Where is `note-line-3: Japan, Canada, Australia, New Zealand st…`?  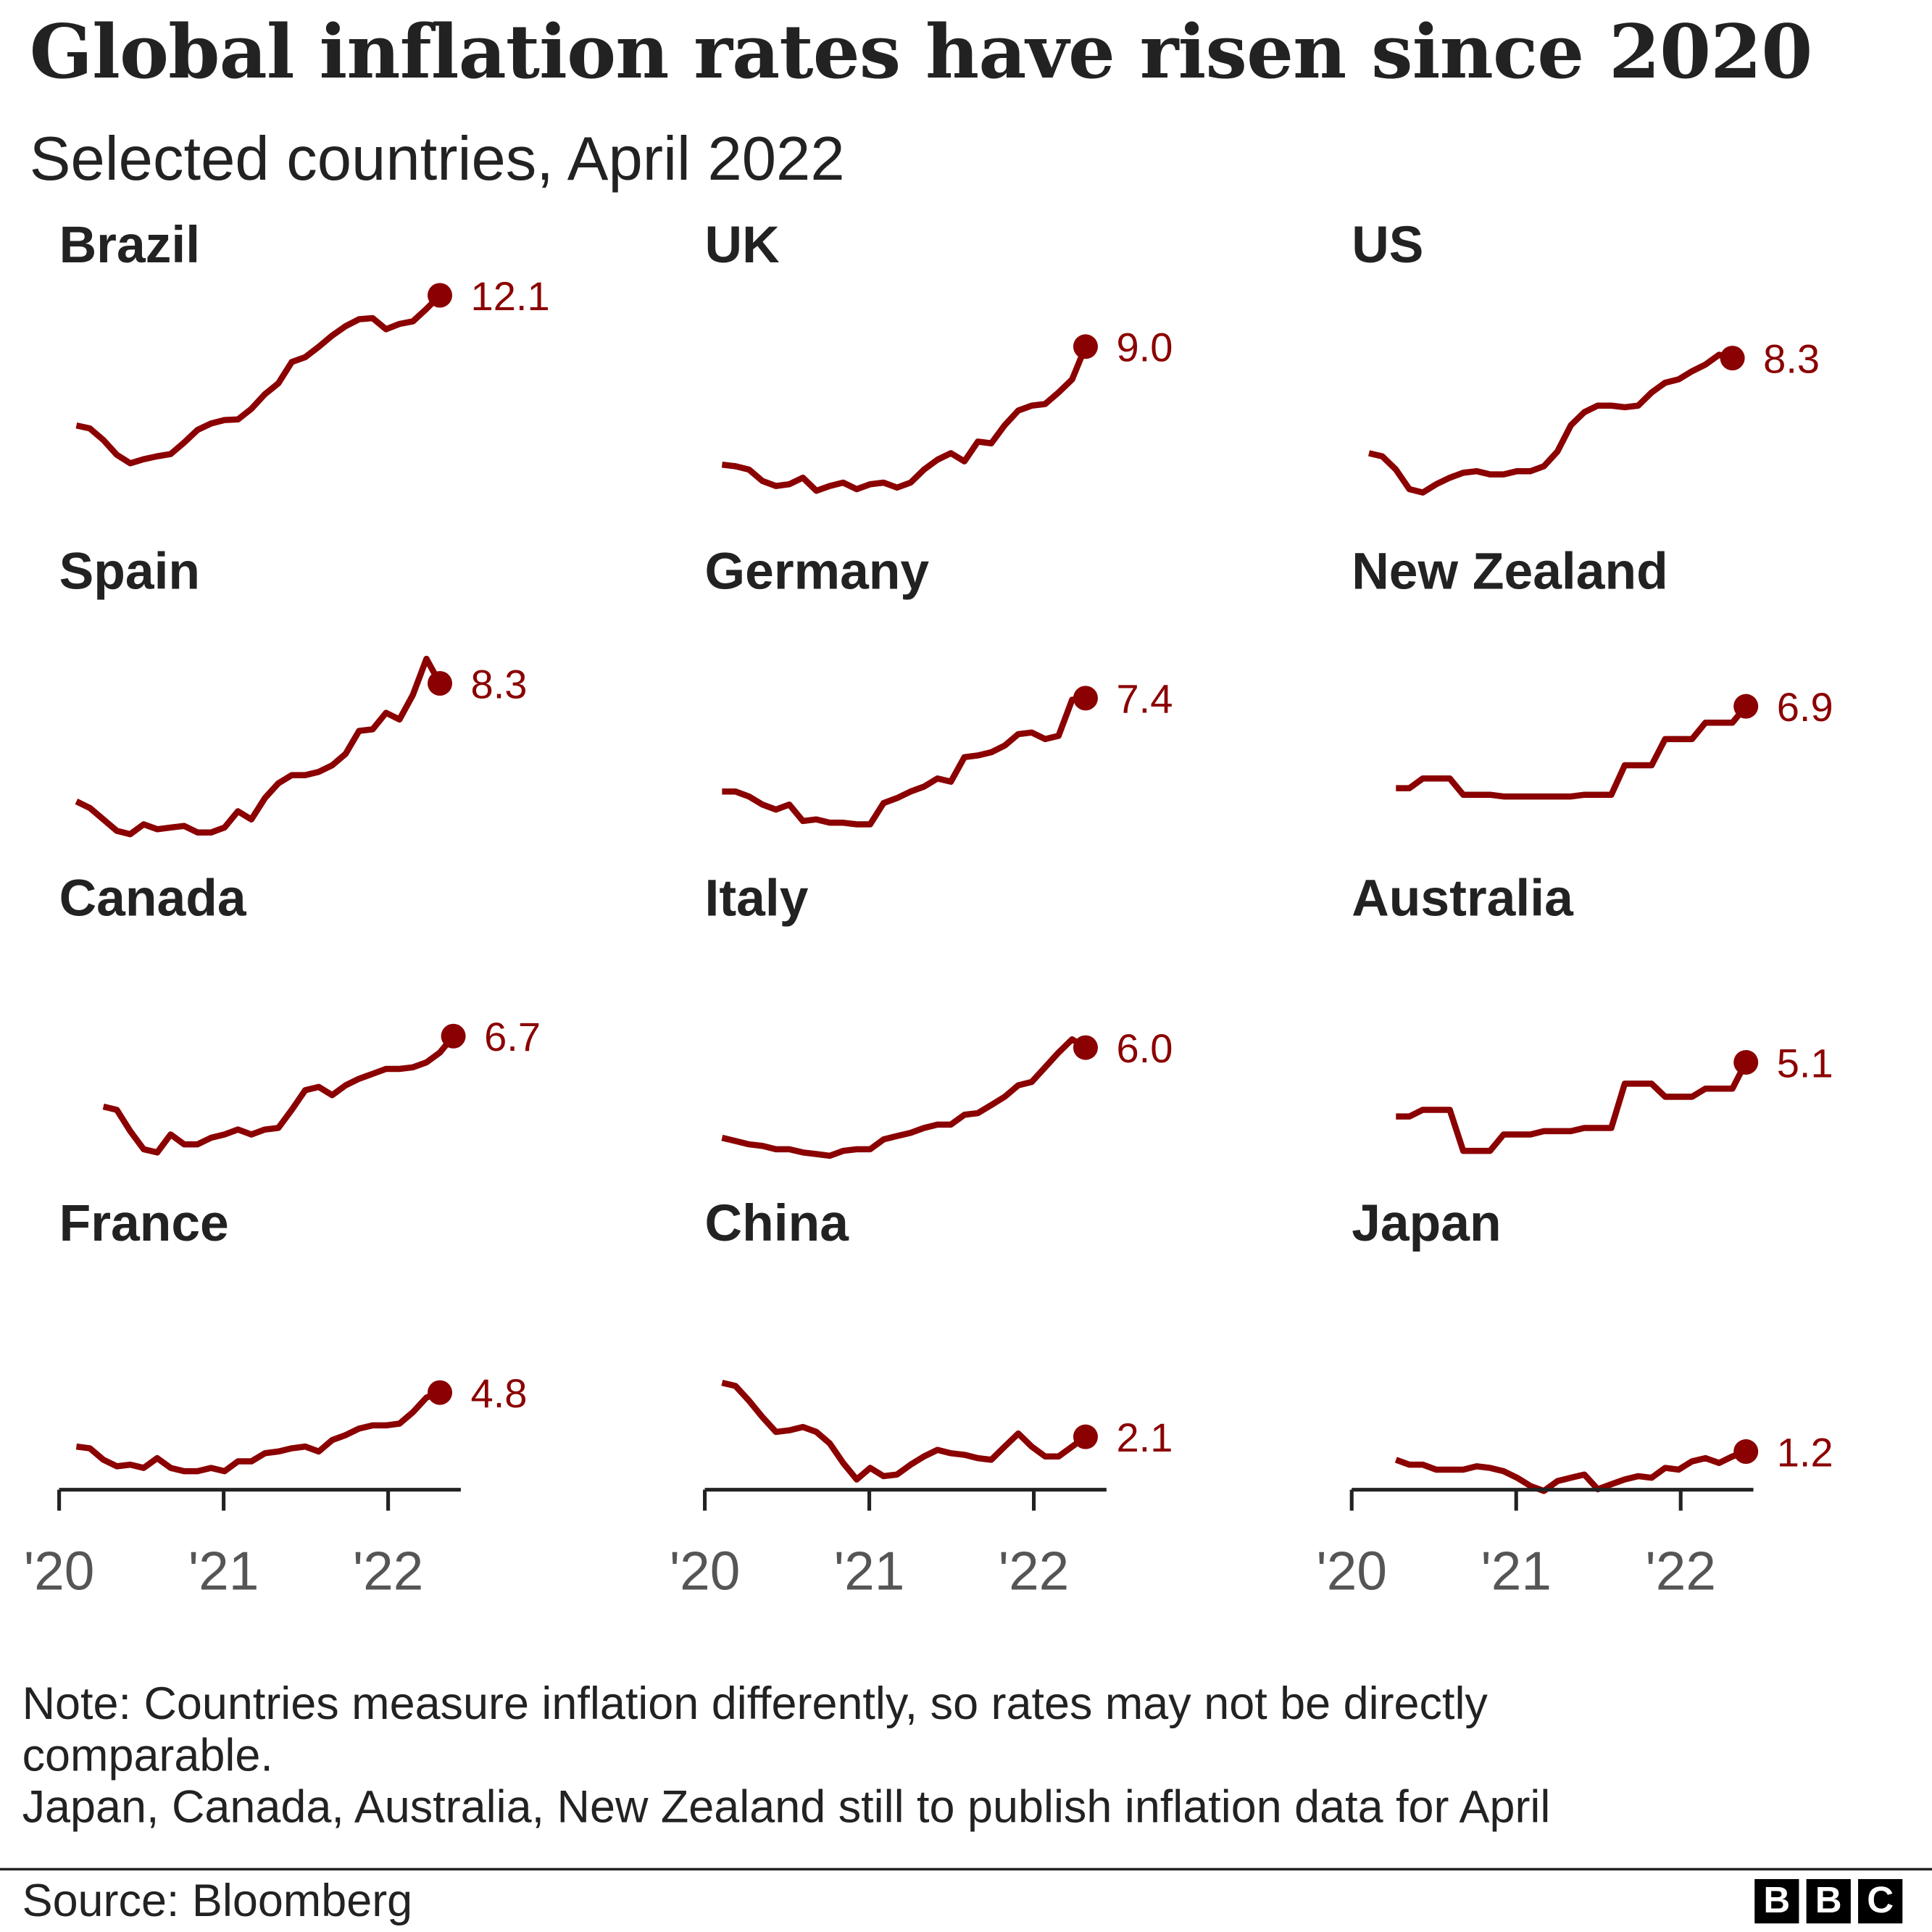 note-line-3: Japan, Canada, Australia, New Zealand st… is located at coordinates (787, 1807).